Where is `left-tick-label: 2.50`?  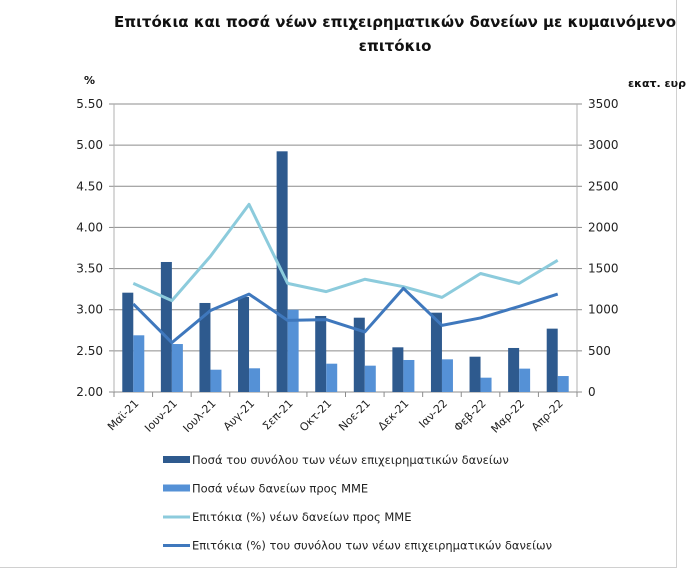 left-tick-label: 2.50 is located at coordinates (89, 351).